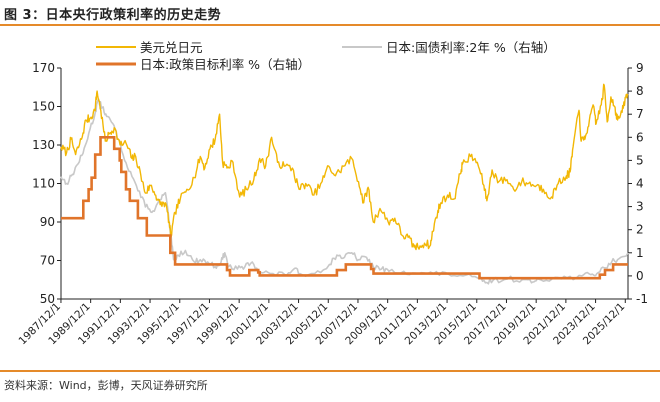 This screenshot has height=402, width=660. I want to click on y-right-tick-label: 9, so click(640, 68).